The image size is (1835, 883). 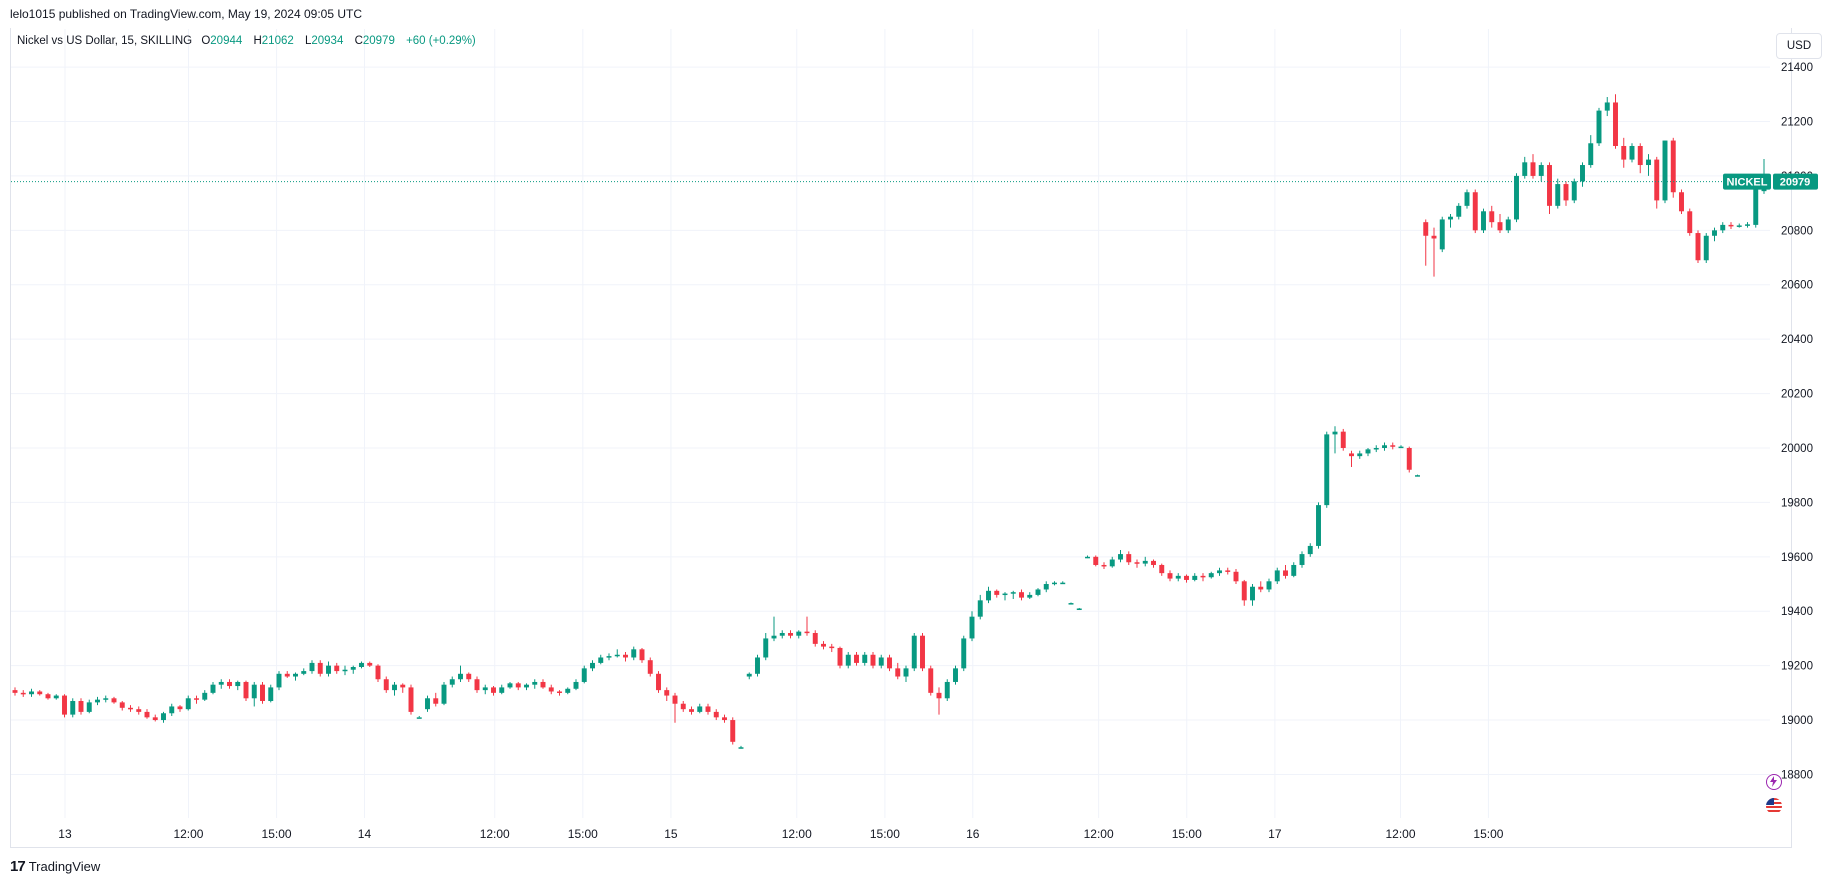 What do you see at coordinates (1797, 503) in the screenshot?
I see `y-tick-label: 19800` at bounding box center [1797, 503].